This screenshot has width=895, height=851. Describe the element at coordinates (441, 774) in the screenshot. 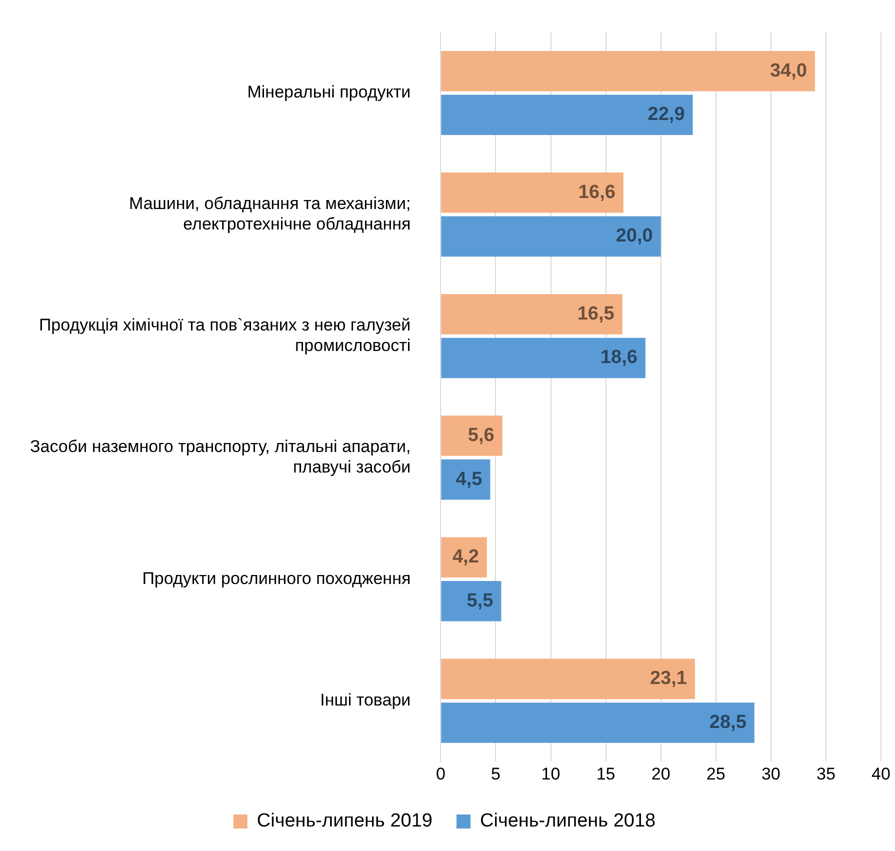

I see `x-tick-label: 0` at that location.